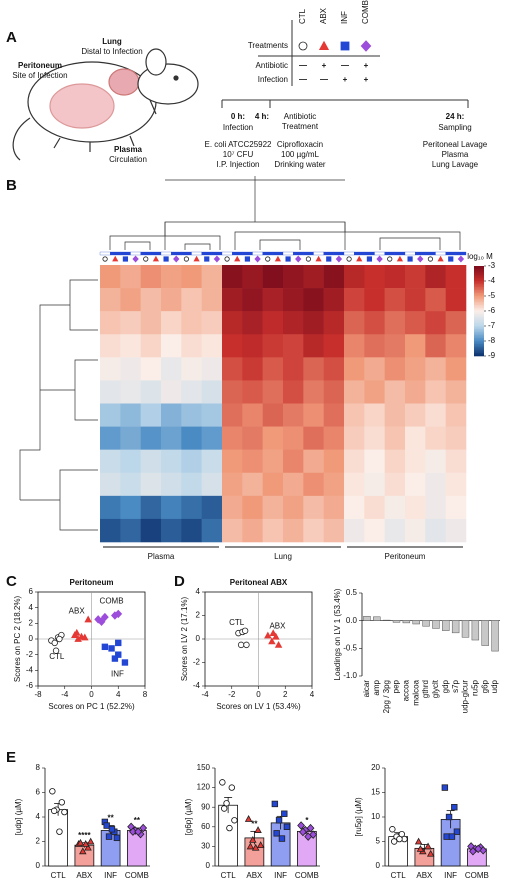 The height and width of the screenshot is (887, 512). I want to click on y-tick-label: 20, so click(375, 767).